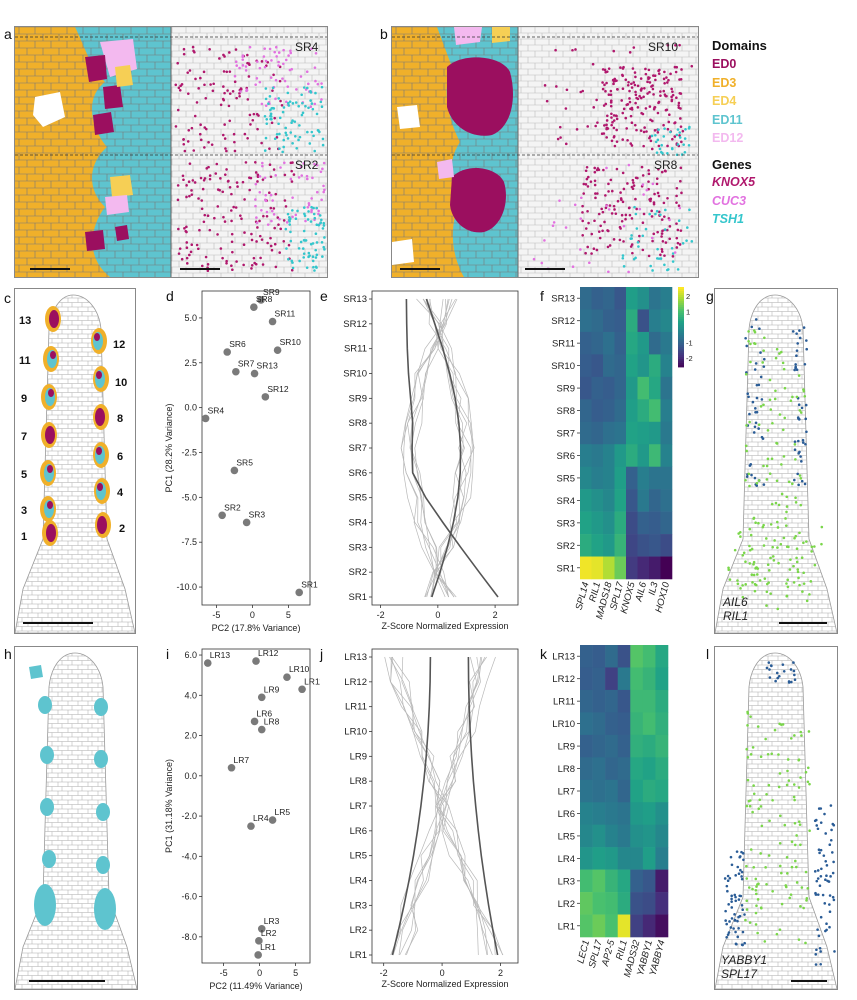 Image resolution: width=857 pixels, height=1000 pixels. I want to click on point-label: SR10, so click(291, 342).